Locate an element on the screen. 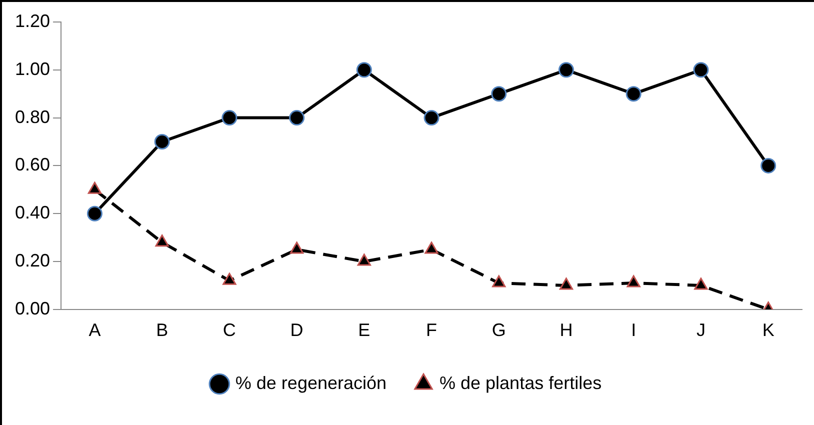 Image resolution: width=814 pixels, height=425 pixels. y-tick-label: 0.80 is located at coordinates (32, 116).